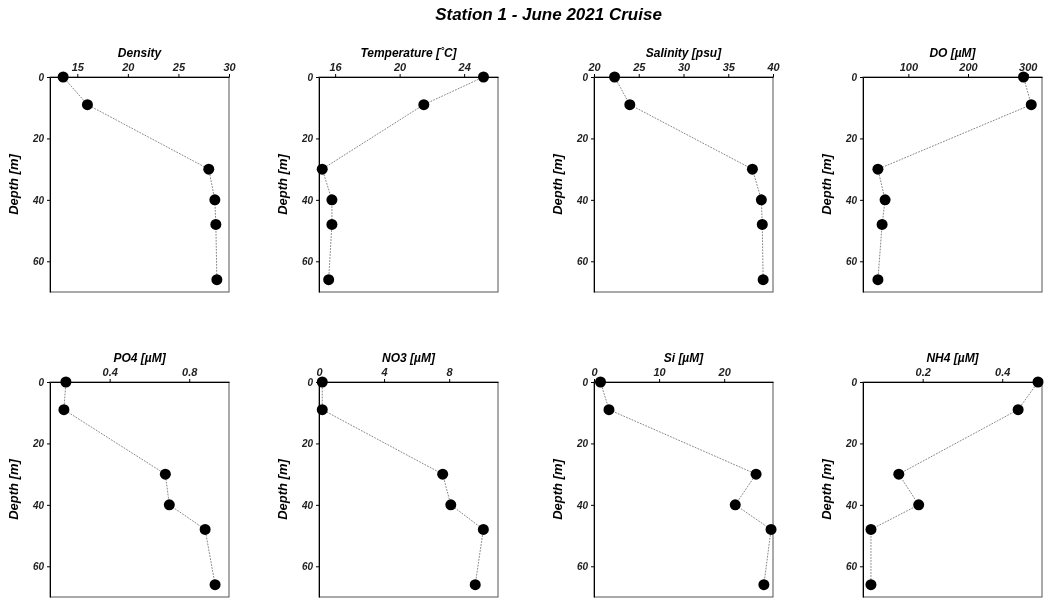  Describe the element at coordinates (548, 14) in the screenshot. I see `chart-title: Station 1 - June 2021 Cruise` at that location.